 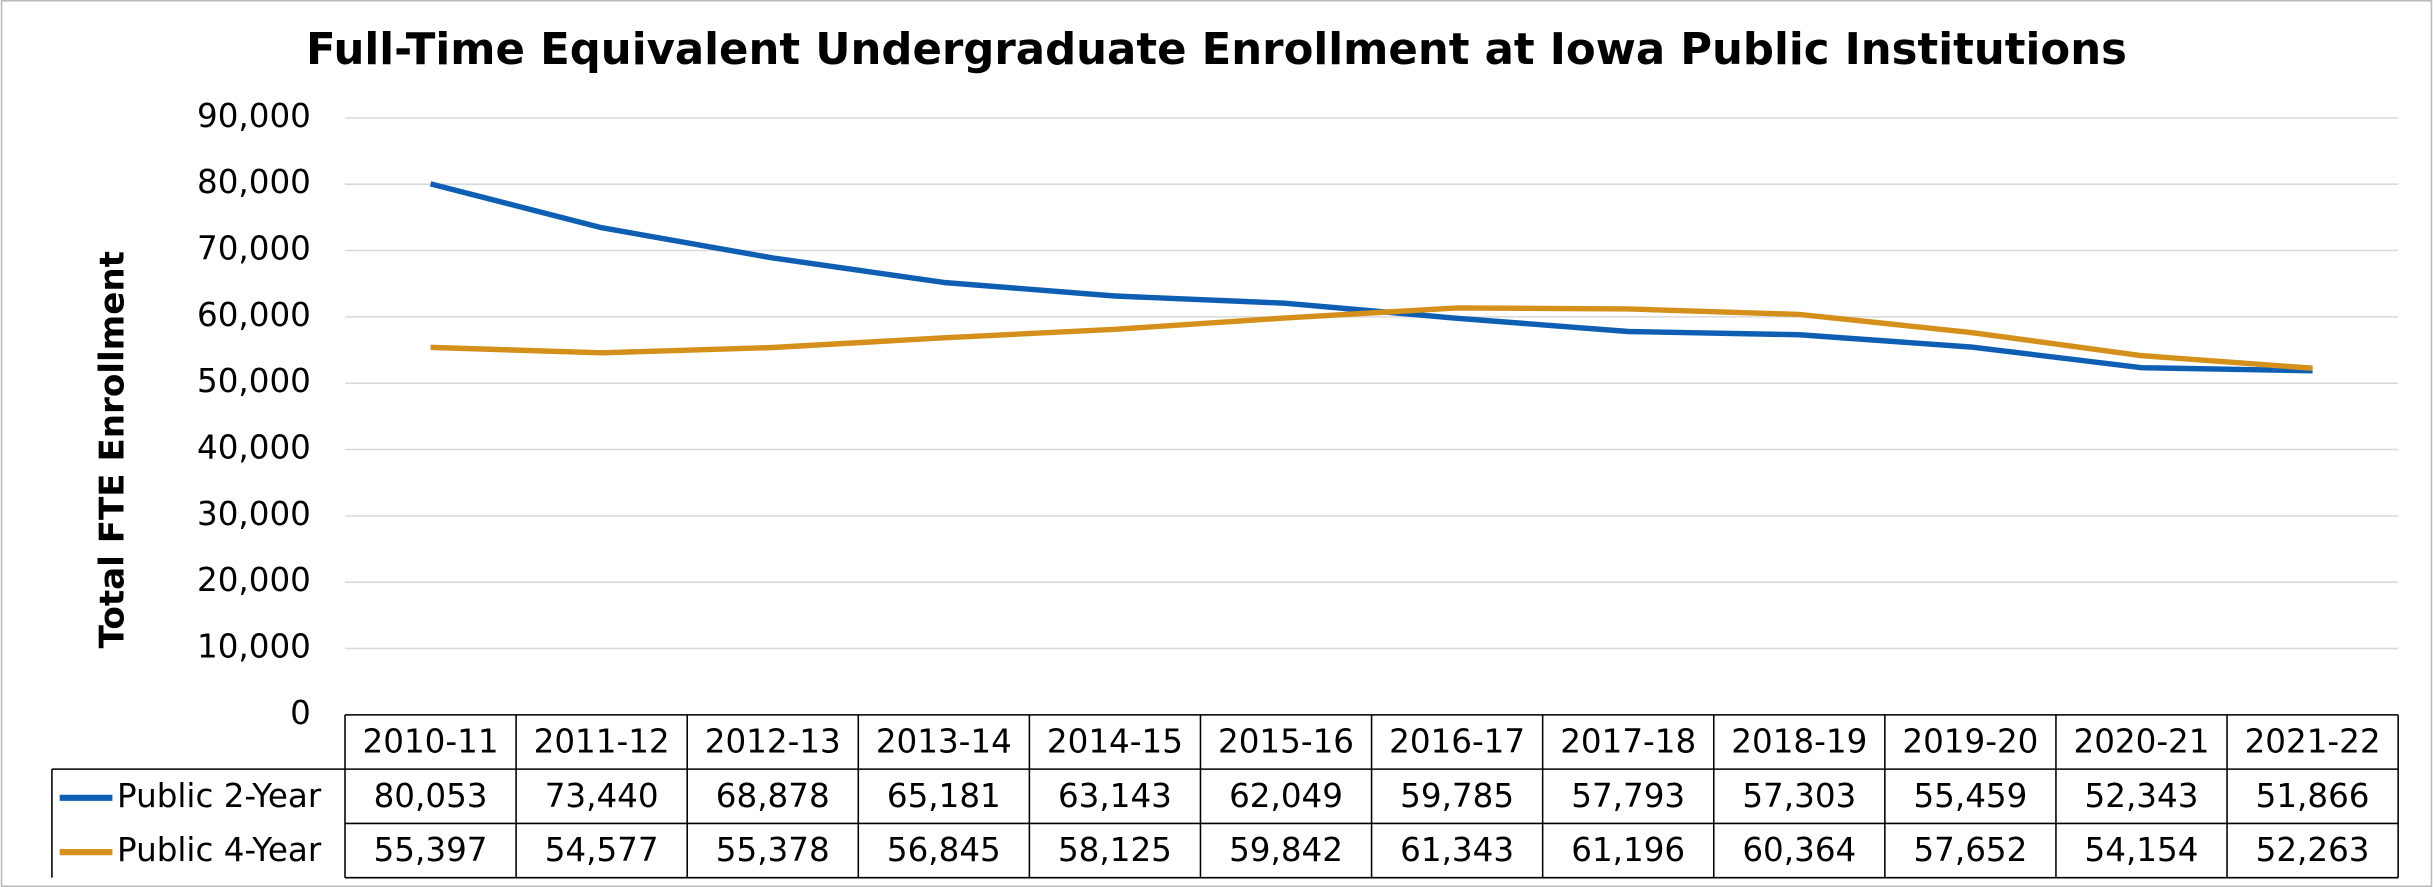 What do you see at coordinates (254, 580) in the screenshot?
I see `y-tick-label: 20,000` at bounding box center [254, 580].